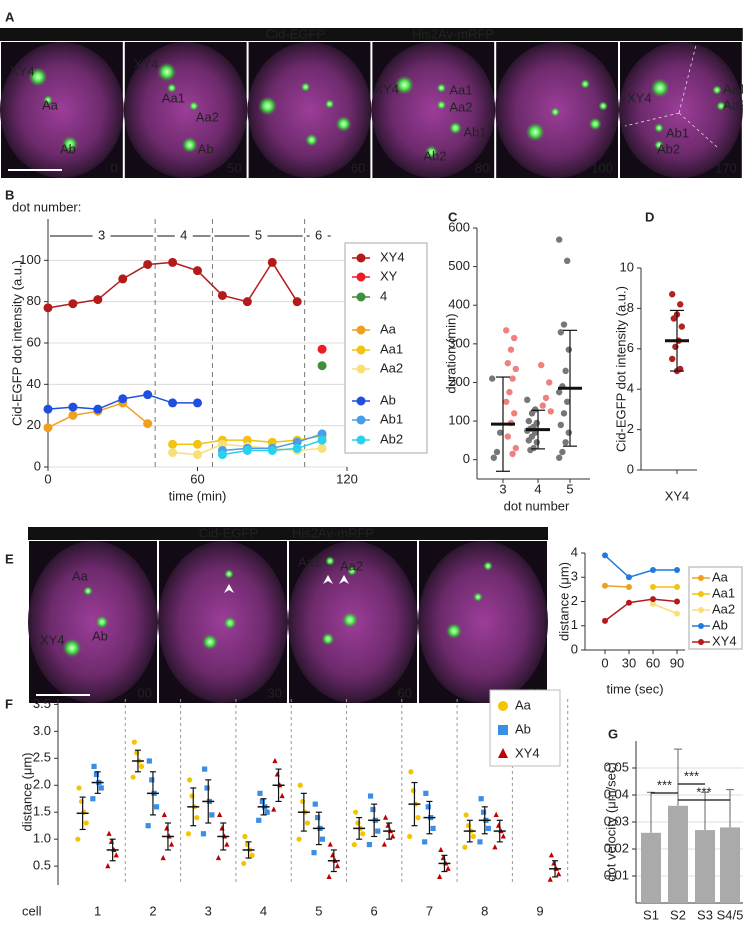 This screenshot has width=743, height=926. What do you see at coordinates (145, 692) in the screenshot?
I see `time-label: 00` at bounding box center [145, 692].